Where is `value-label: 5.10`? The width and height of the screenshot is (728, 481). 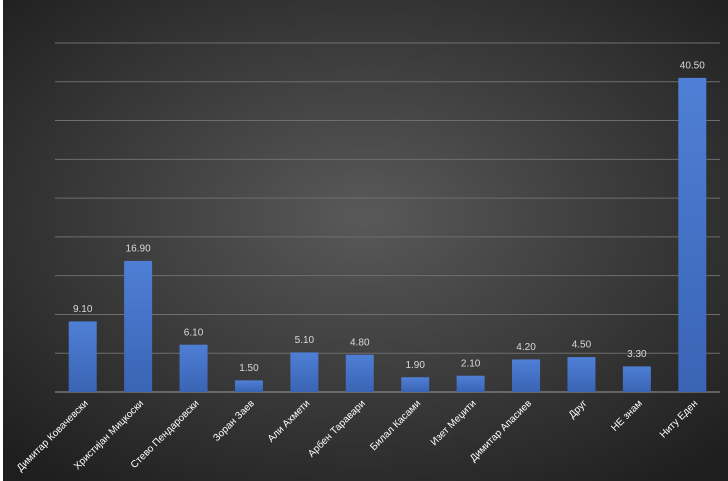
value-label: 5.10 is located at coordinates (305, 340).